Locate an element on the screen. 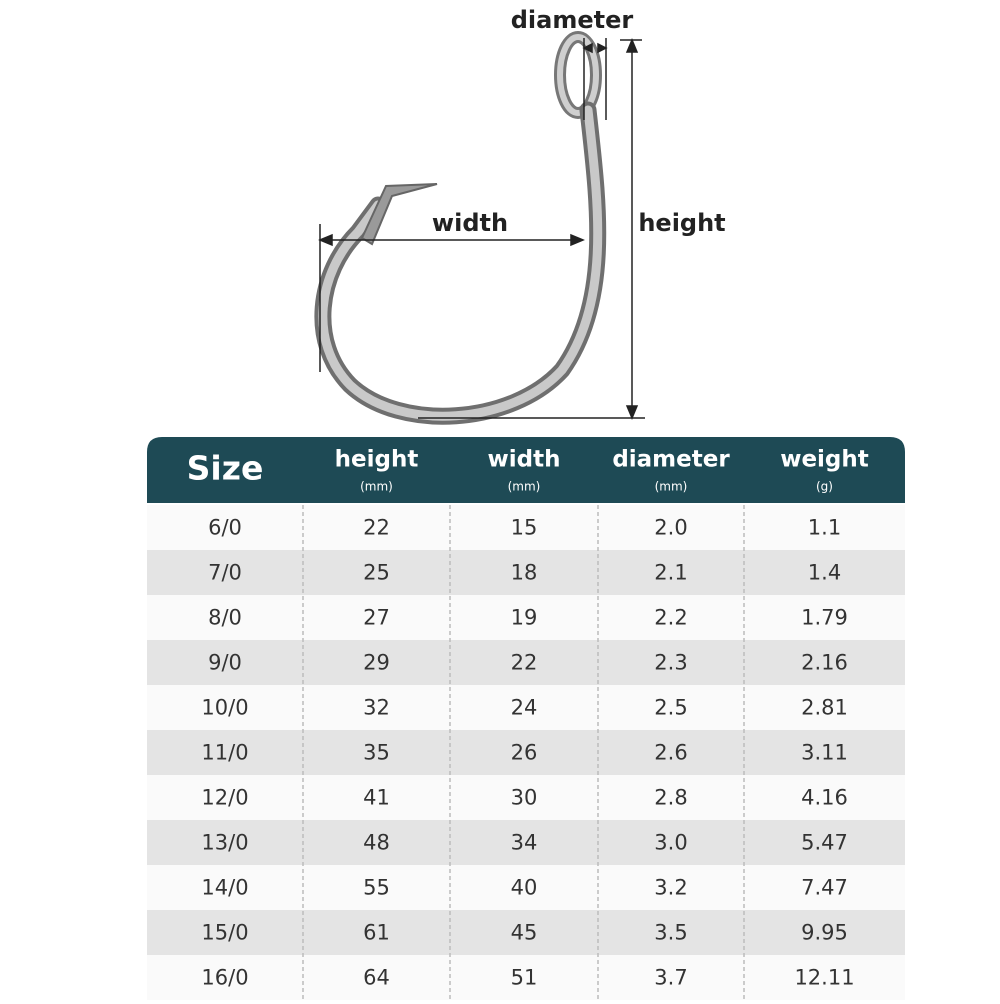  value-cell: 9.95 is located at coordinates (824, 933).